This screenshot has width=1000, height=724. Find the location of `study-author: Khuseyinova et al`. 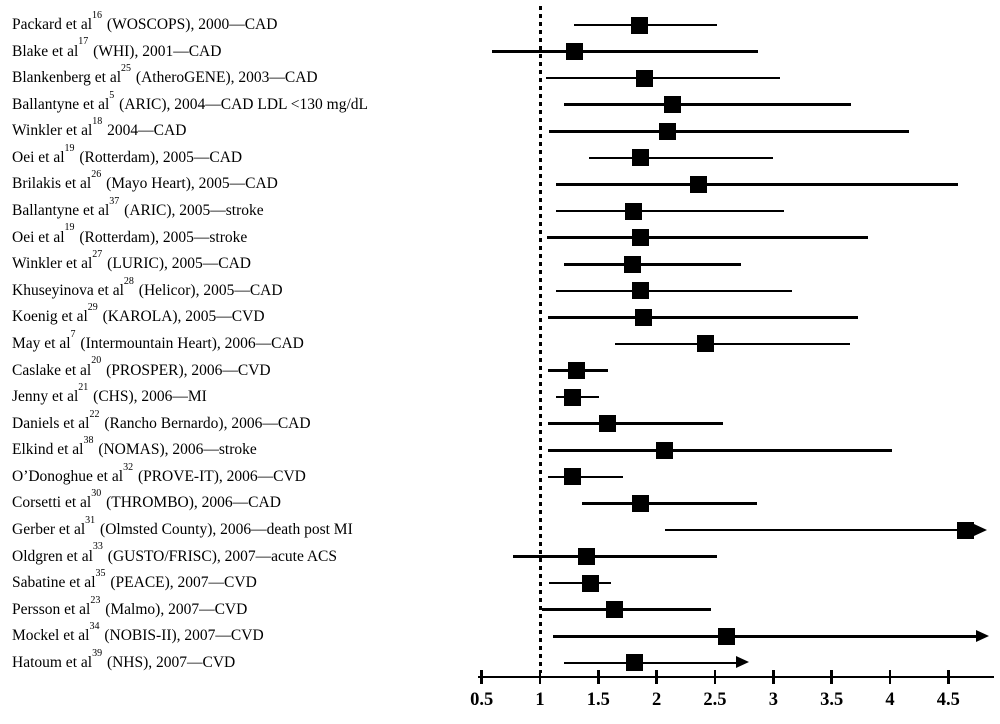

study-author: Khuseyinova et al is located at coordinates (68, 290).